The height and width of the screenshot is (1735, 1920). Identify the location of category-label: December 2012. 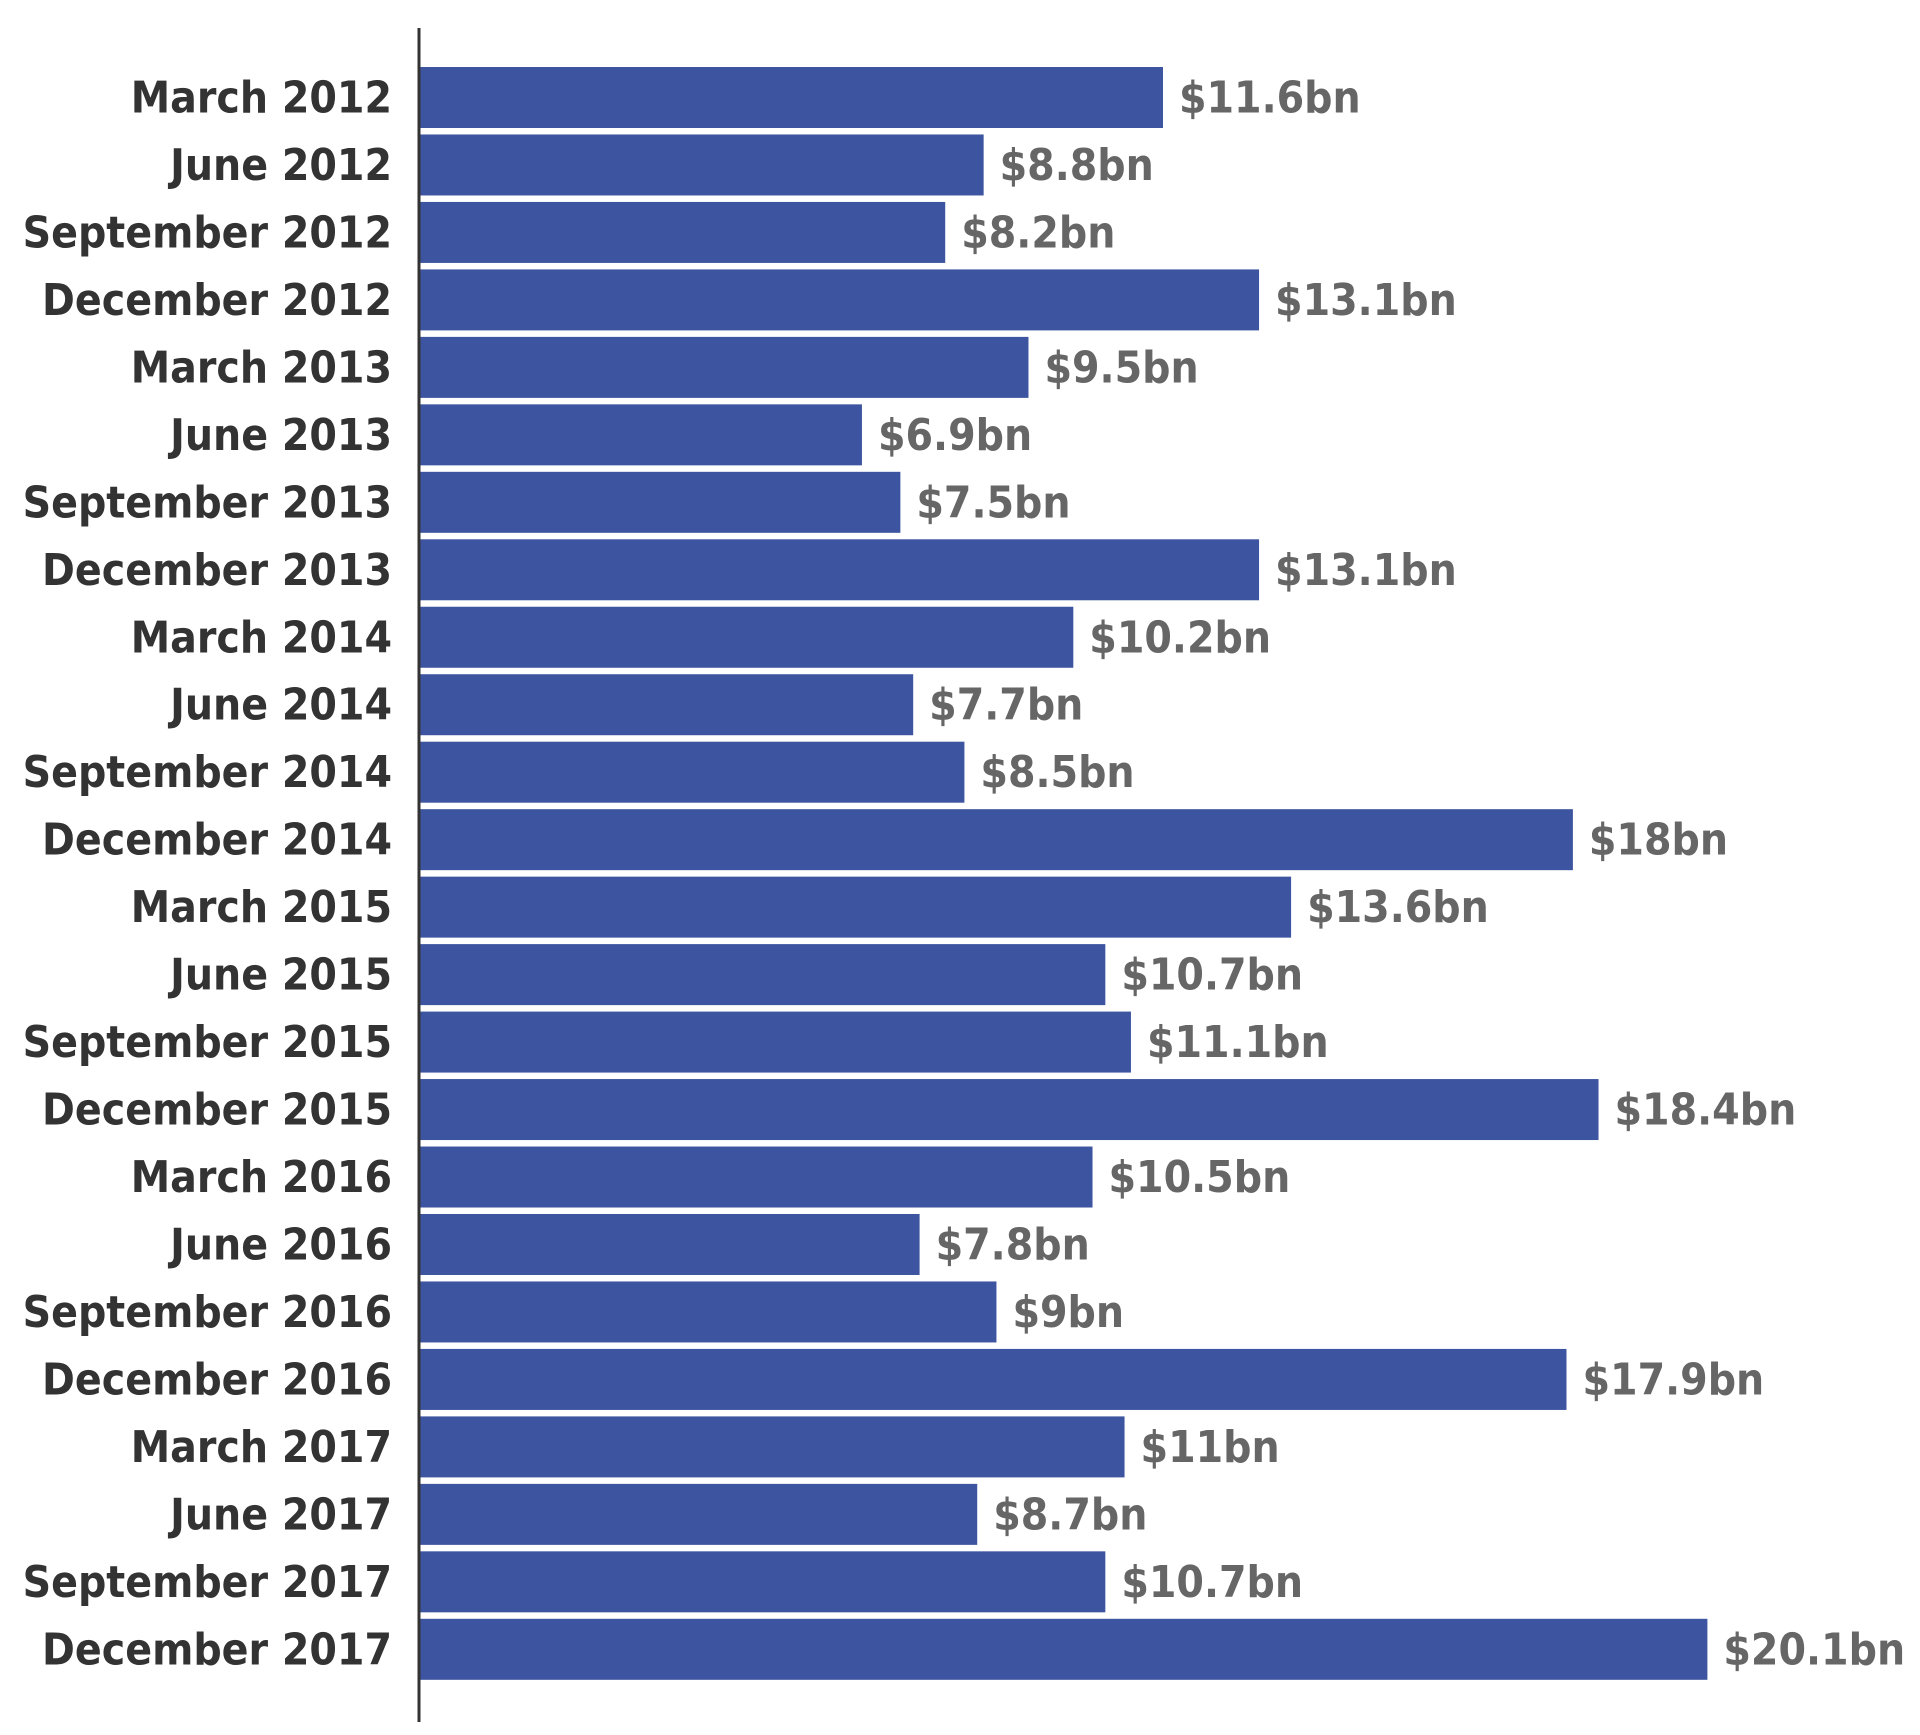
(217, 300).